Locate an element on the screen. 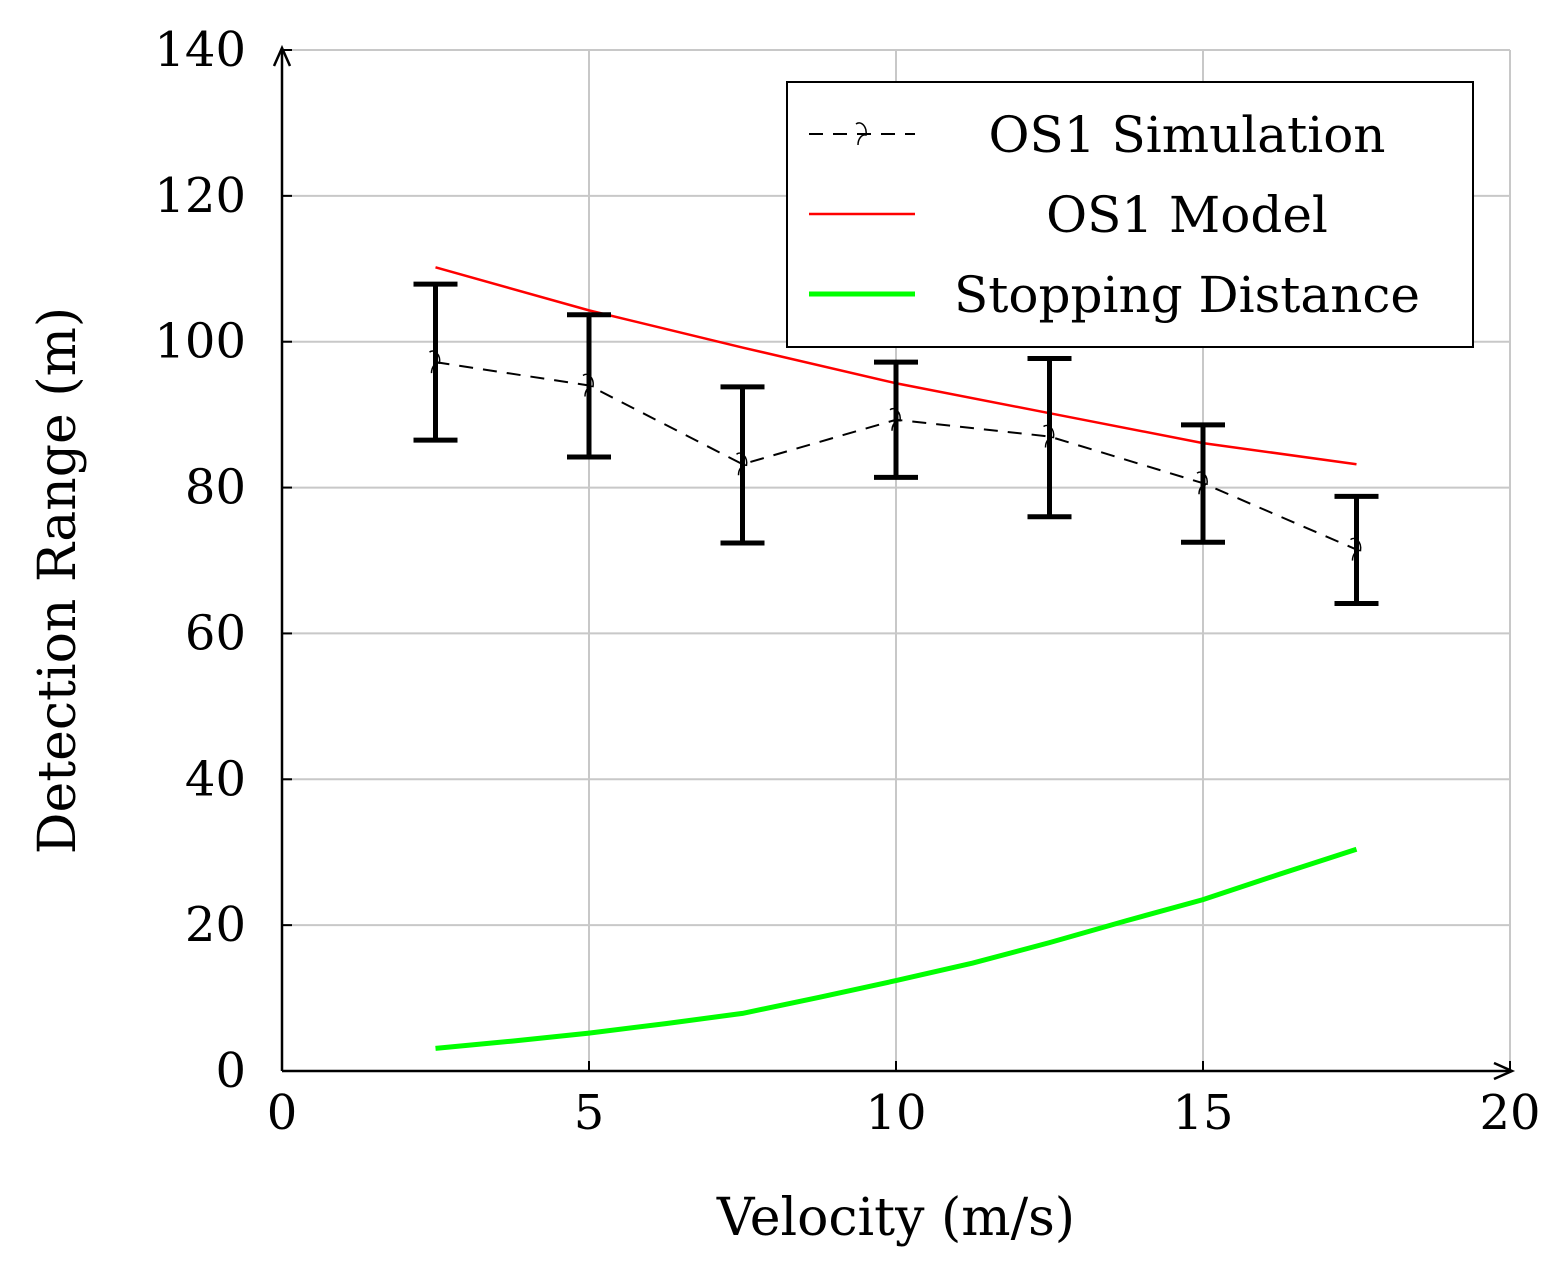 The height and width of the screenshot is (1267, 1568). y-tick-label: 0 is located at coordinates (230, 1071).